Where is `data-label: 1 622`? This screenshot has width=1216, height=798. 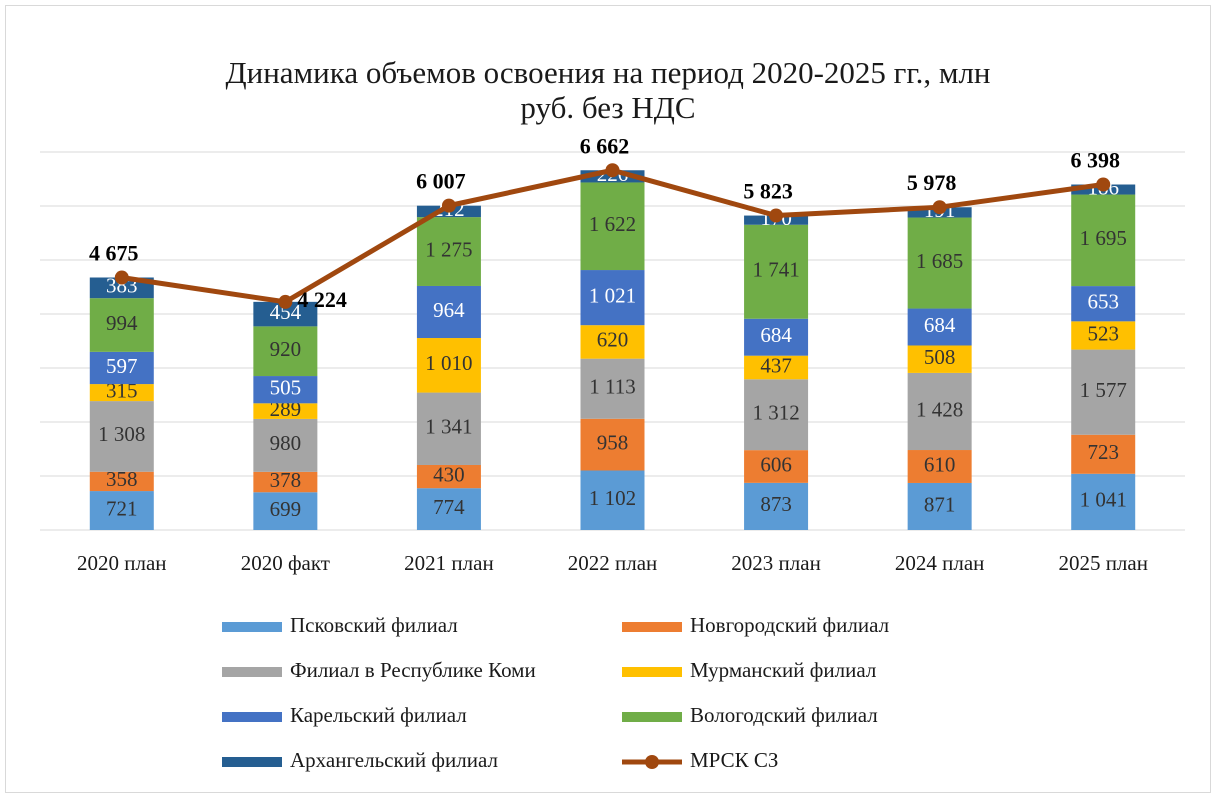
data-label: 1 622 is located at coordinates (612, 224).